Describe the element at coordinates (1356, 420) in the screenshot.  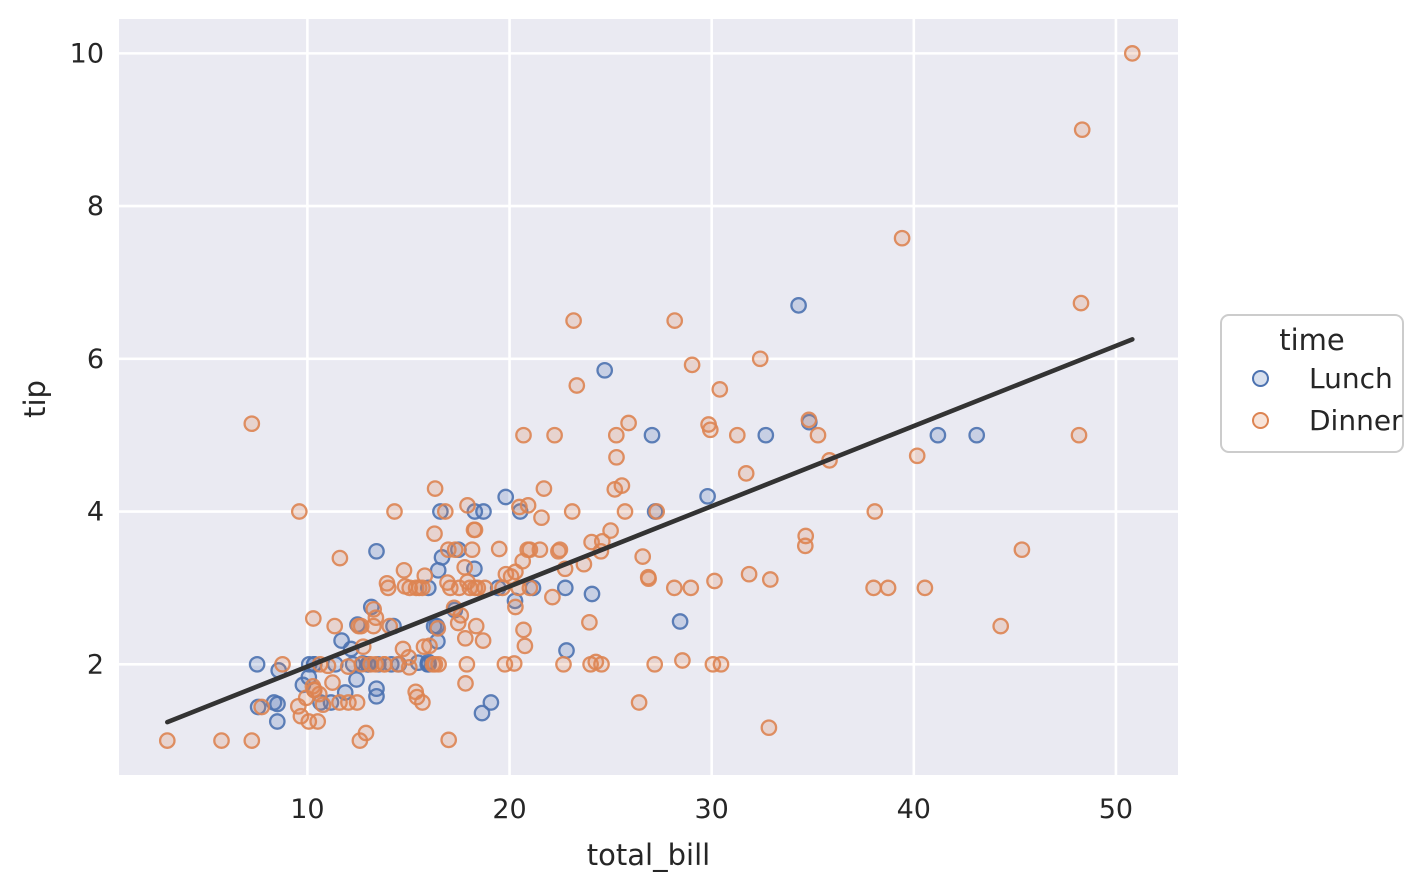
I see `legend-item-label: Dinner` at that location.